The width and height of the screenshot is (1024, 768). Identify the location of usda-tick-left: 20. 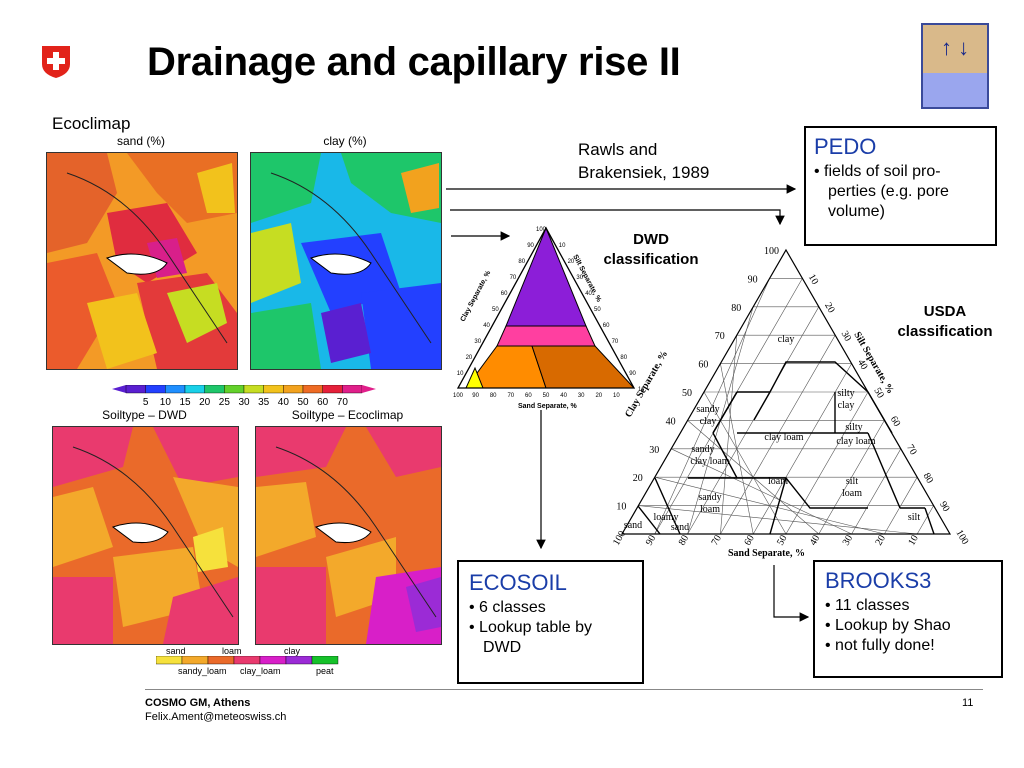
(638, 478).